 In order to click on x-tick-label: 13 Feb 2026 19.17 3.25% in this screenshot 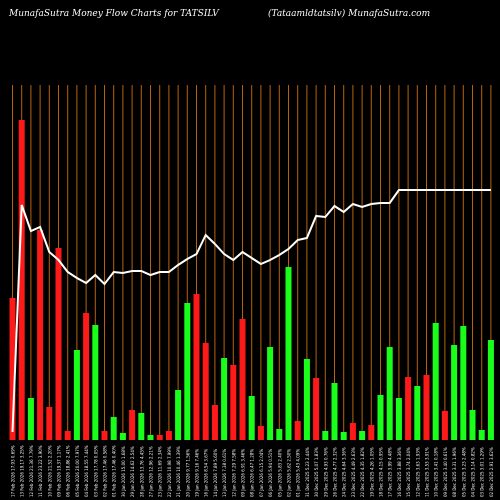, I will do `click(22, 471)`.